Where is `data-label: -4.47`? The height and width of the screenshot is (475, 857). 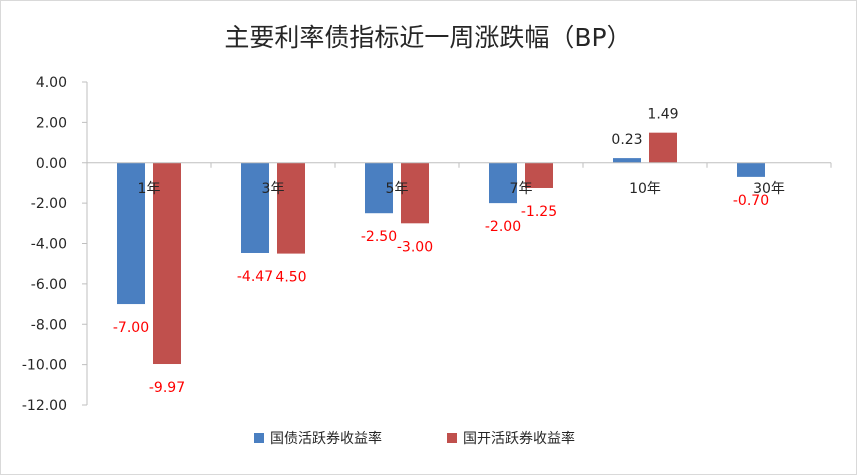 data-label: -4.47 is located at coordinates (255, 277).